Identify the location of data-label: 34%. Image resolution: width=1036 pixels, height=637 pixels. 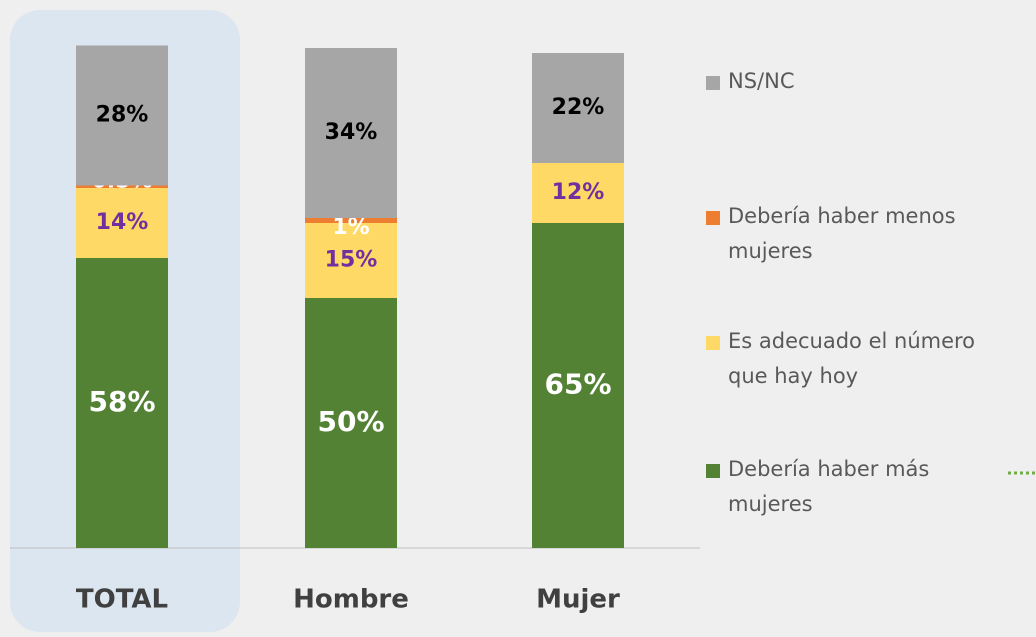
(351, 132).